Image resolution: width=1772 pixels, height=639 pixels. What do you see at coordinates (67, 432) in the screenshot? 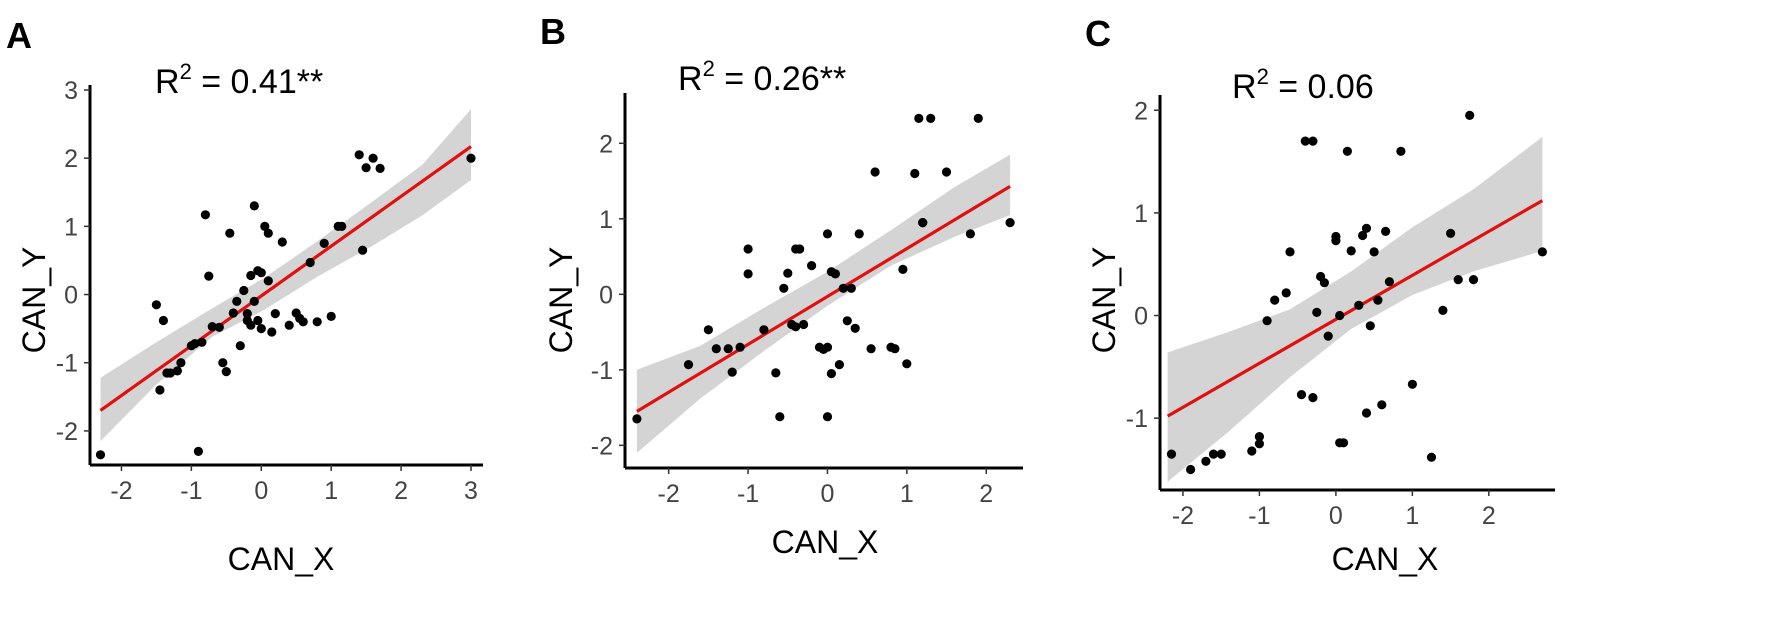
I see `y-tick-label: -2` at bounding box center [67, 432].